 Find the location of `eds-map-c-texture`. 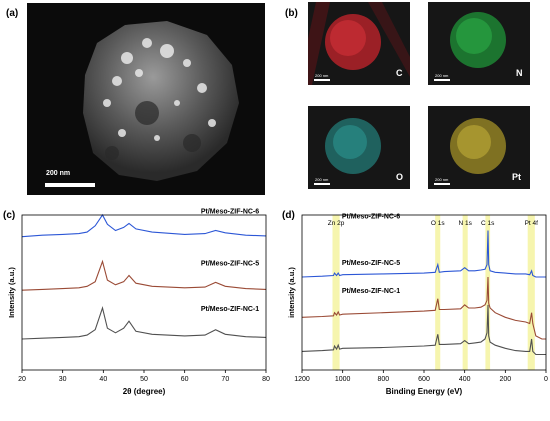

eds-map-c-texture is located at coordinates (359, 43).